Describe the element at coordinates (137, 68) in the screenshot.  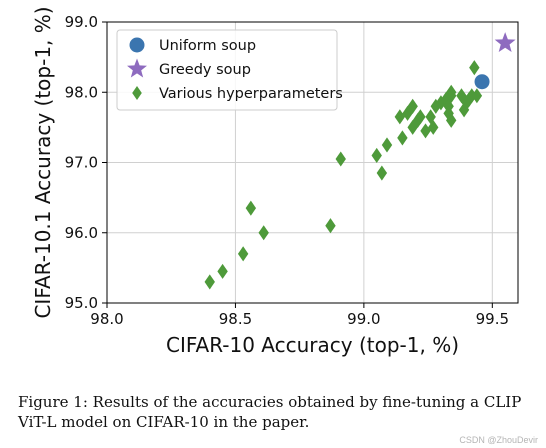
I see `legend-star-marker` at that location.